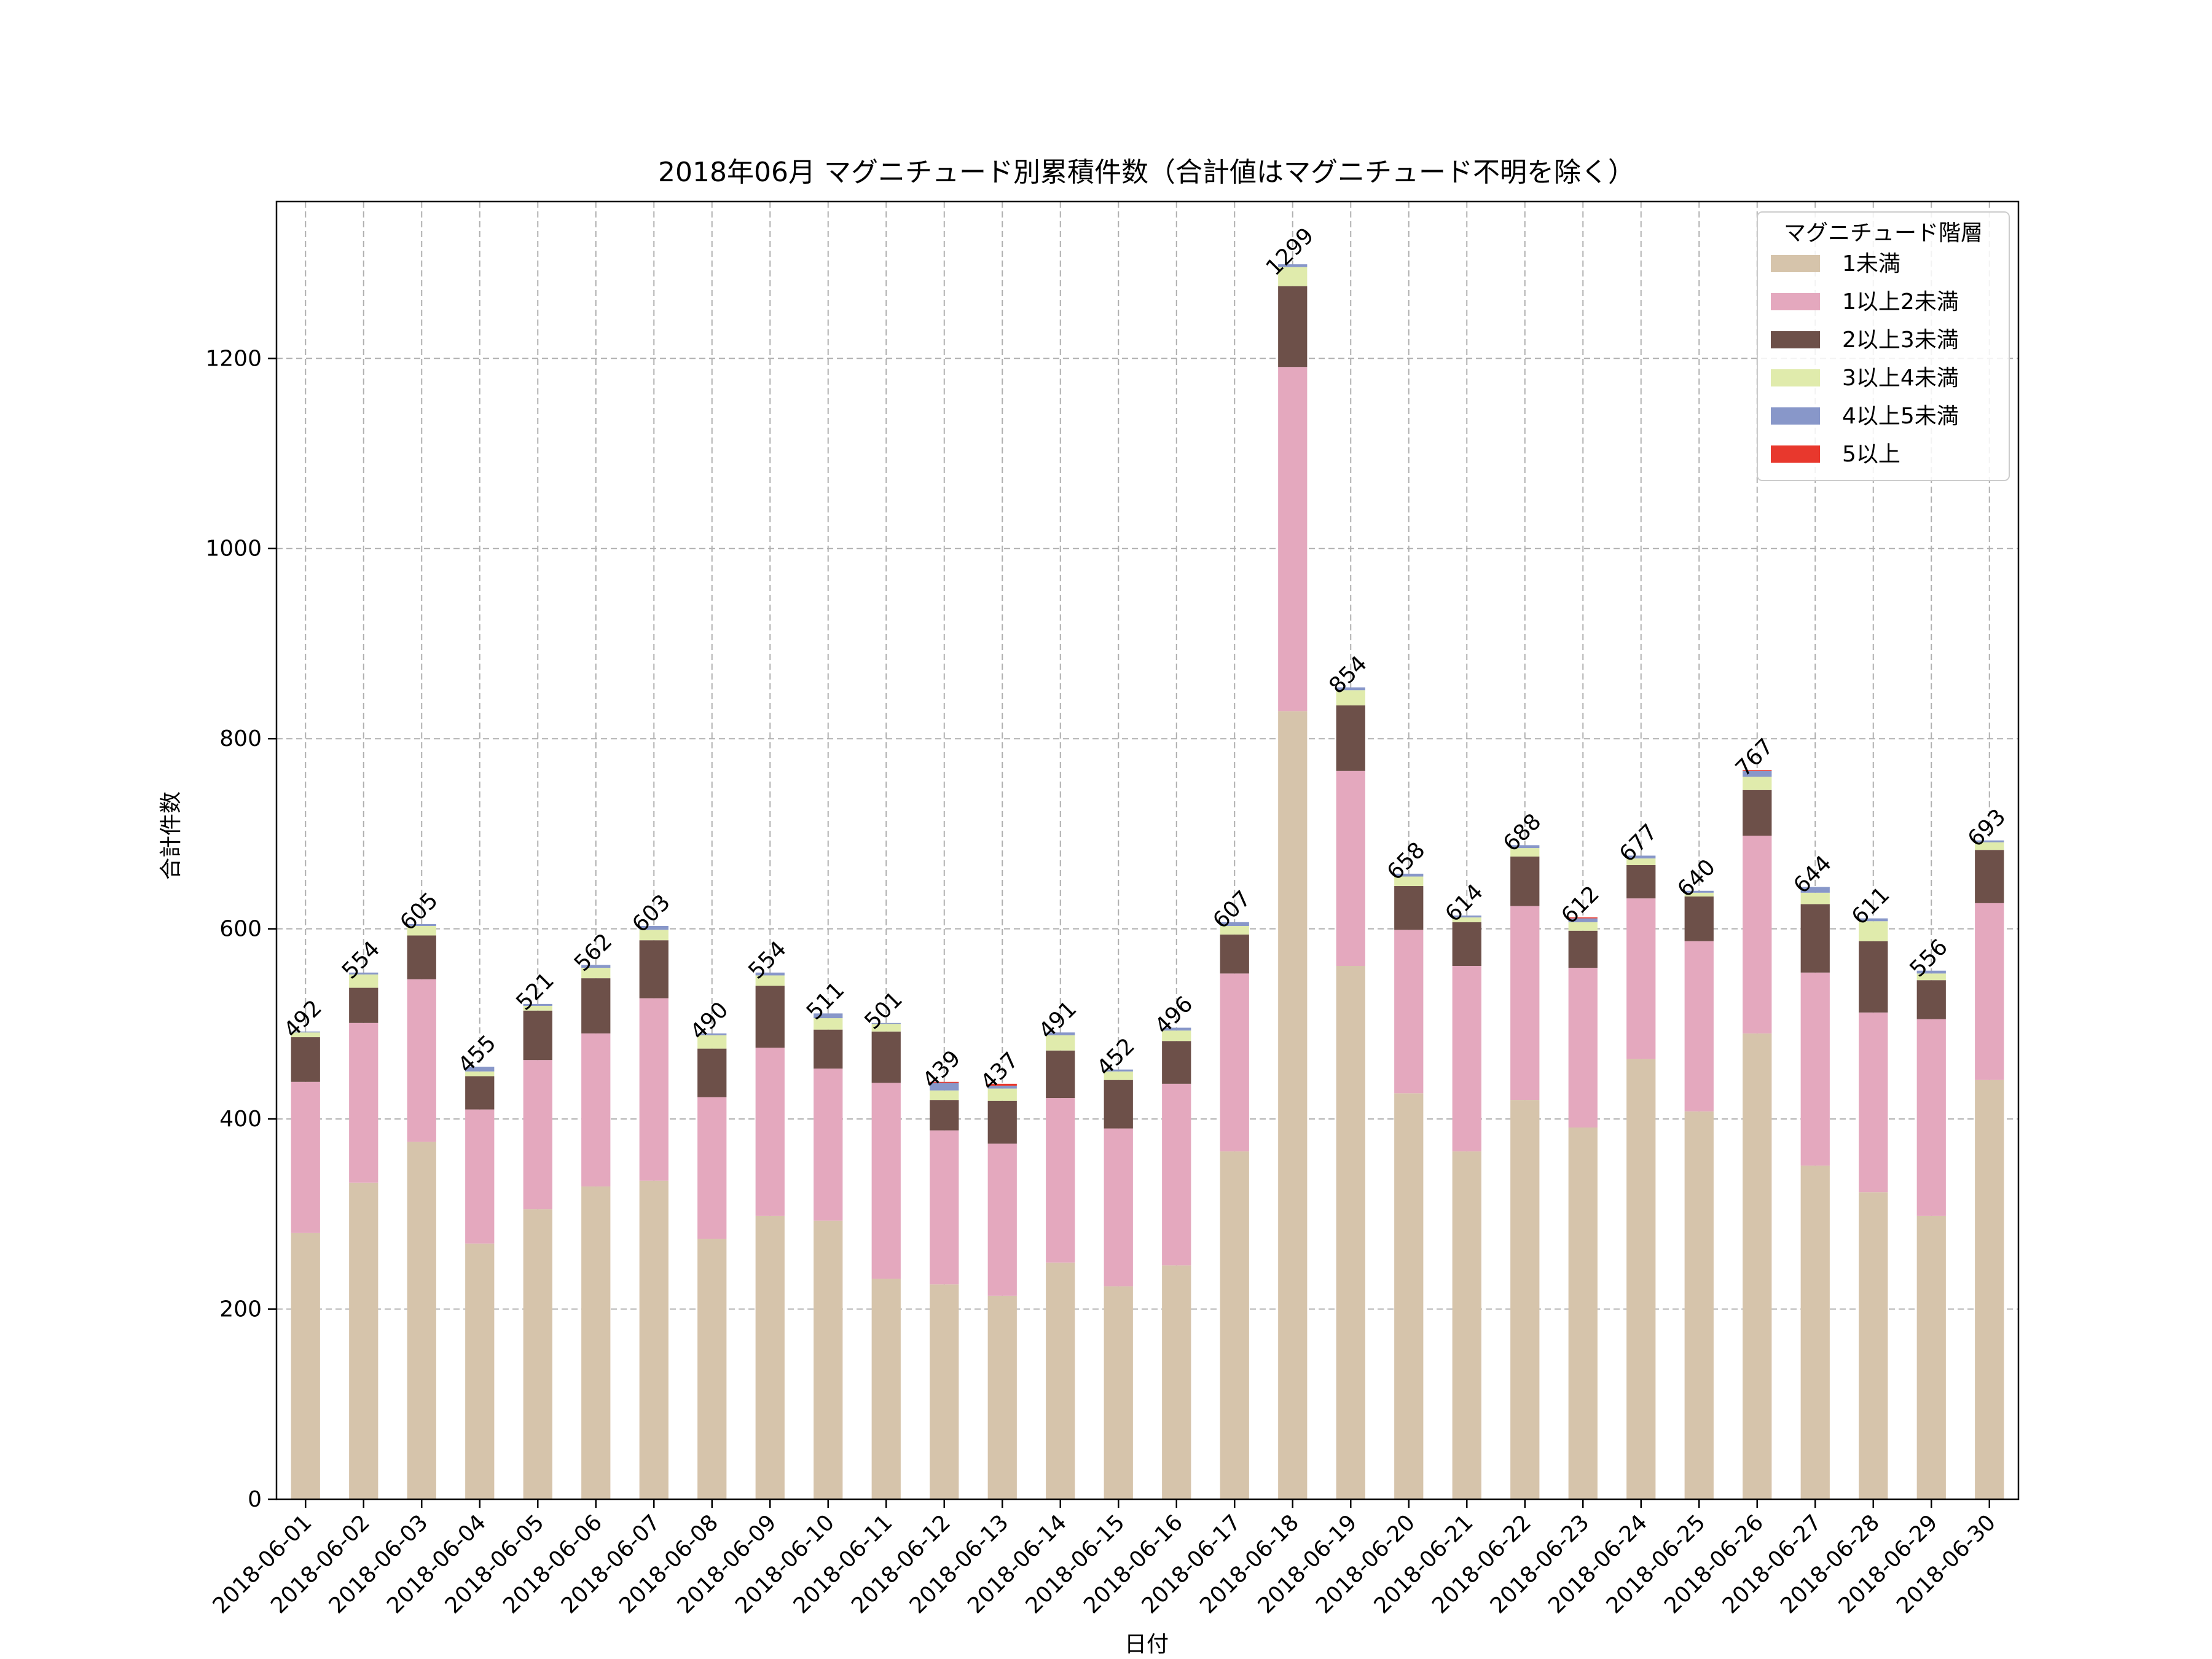 Image resolution: width=2212 pixels, height=1659 pixels. Describe the element at coordinates (262, 1564) in the screenshot. I see `x-tick-label: 2018-06-01` at that location.